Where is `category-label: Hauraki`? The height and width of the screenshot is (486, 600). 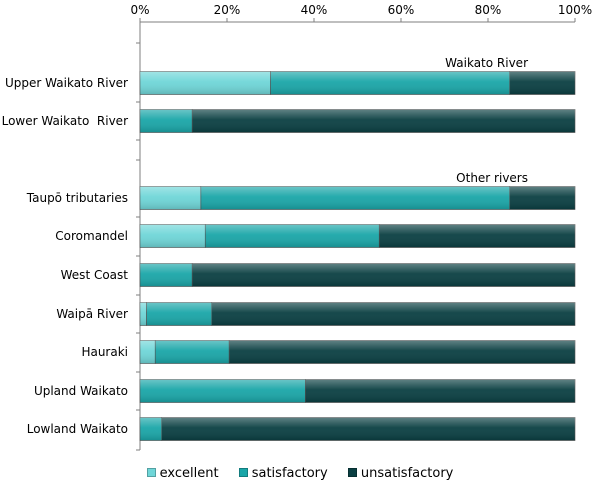 category-label: Hauraki is located at coordinates (104, 352).